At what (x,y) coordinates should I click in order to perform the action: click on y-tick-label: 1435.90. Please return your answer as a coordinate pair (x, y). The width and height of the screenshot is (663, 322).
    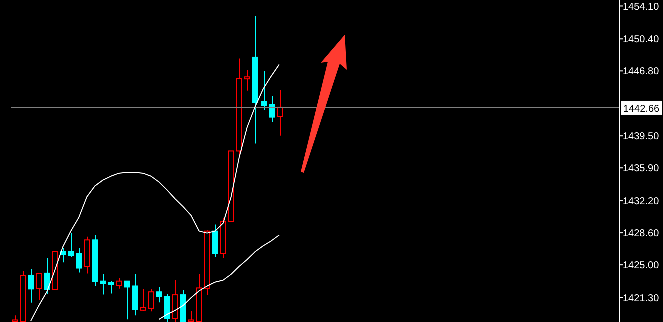
    Looking at the image, I should click on (641, 169).